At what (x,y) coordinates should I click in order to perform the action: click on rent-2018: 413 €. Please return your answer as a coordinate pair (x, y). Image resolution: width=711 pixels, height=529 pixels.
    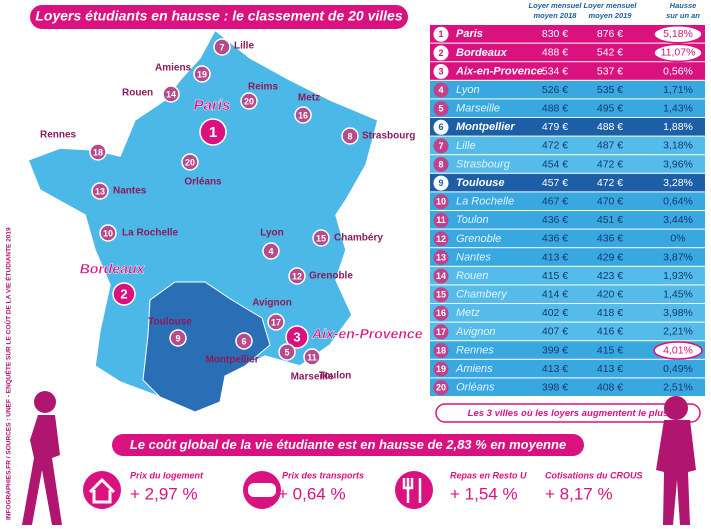
    Looking at the image, I should click on (555, 369).